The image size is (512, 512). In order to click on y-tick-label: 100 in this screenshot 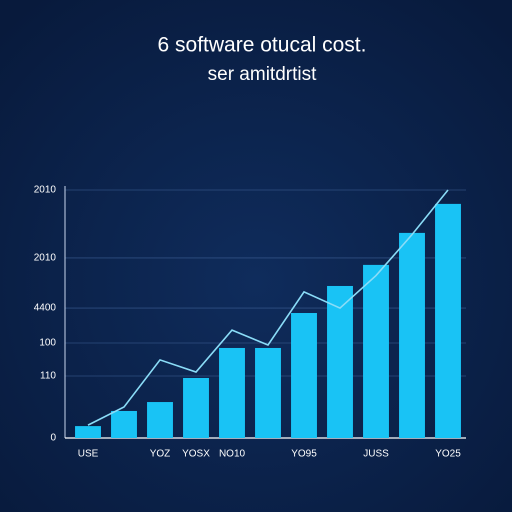, I will do `click(47, 343)`.